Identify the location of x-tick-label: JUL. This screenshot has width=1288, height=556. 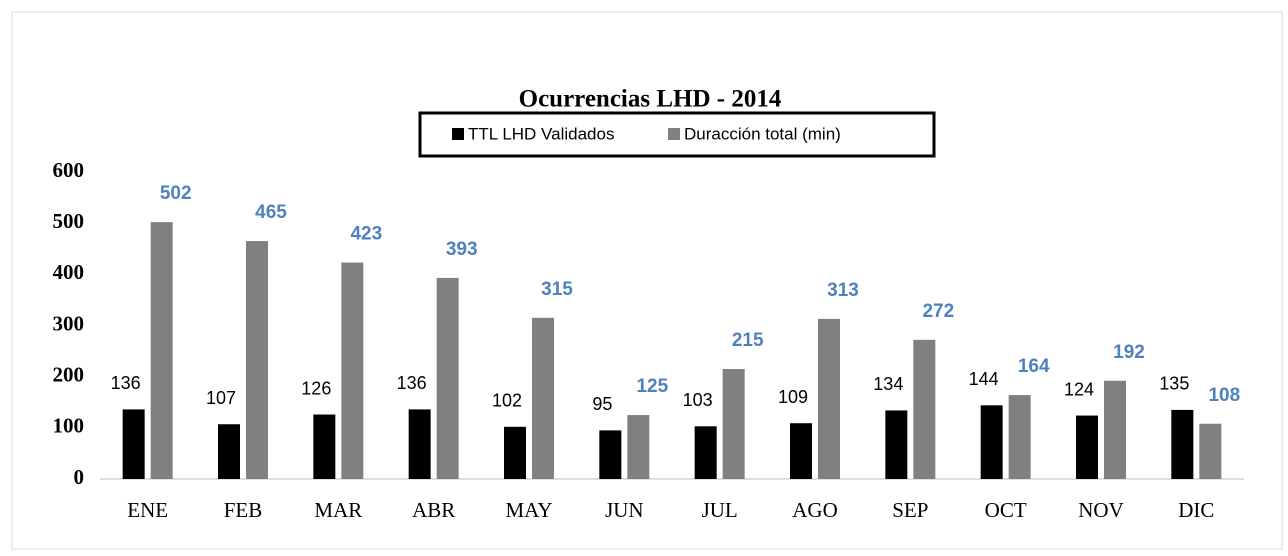
(720, 510).